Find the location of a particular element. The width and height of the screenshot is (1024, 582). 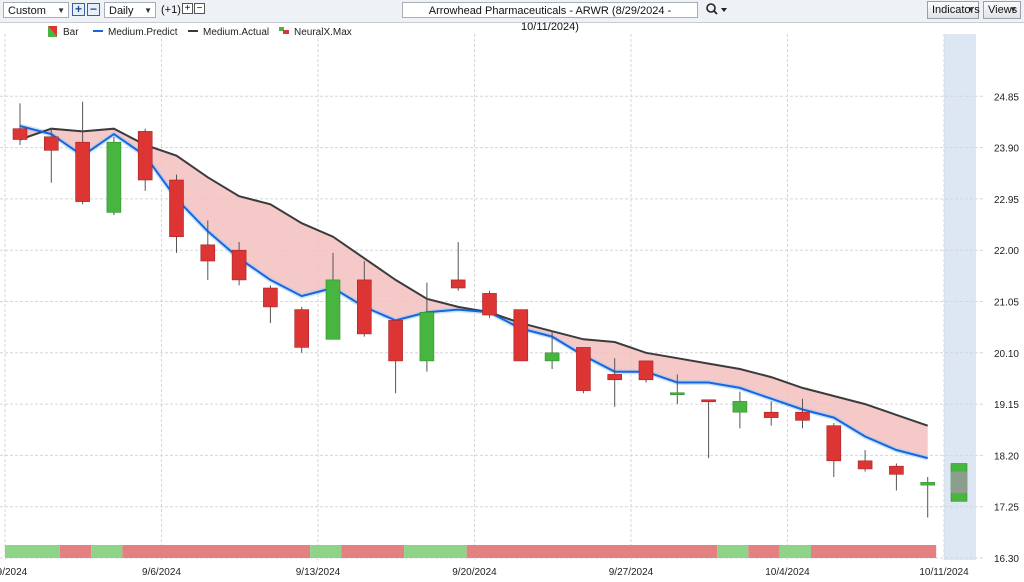

magnifier-icon is located at coordinates (716, 9).